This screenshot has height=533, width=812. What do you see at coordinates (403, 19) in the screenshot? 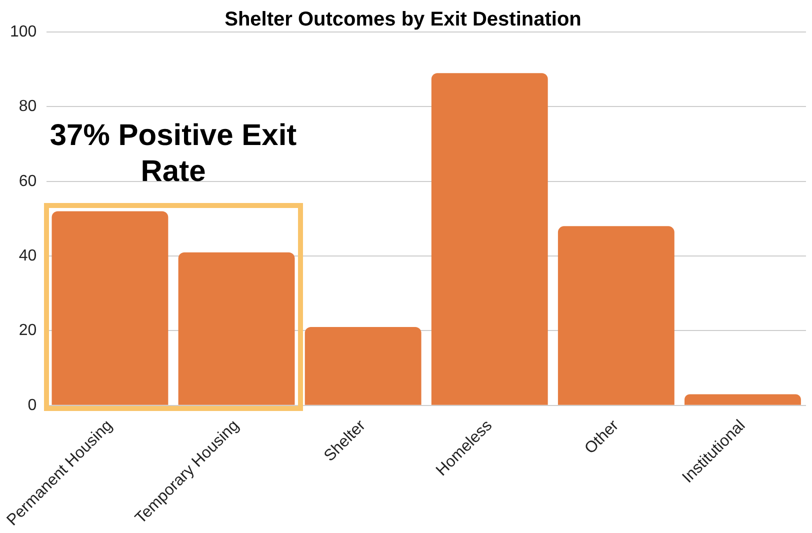
I see `chart-title: Shelter Outcomes by Exit Destination` at bounding box center [403, 19].